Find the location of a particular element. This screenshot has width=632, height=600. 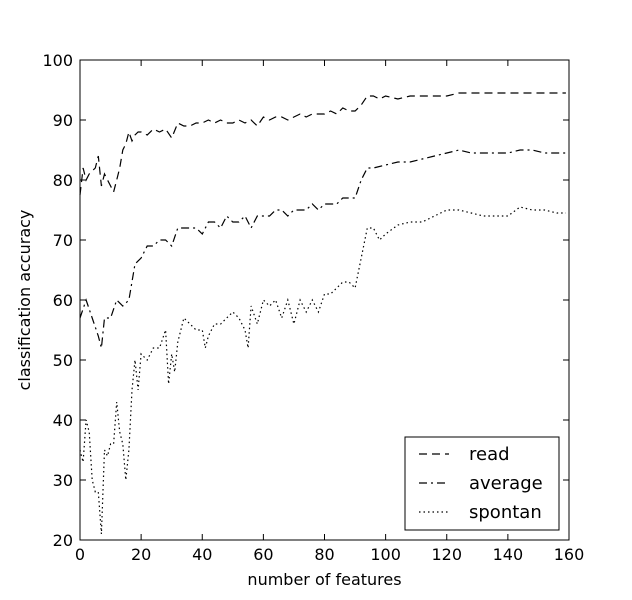

y-tick-label: 80 is located at coordinates (63, 180).